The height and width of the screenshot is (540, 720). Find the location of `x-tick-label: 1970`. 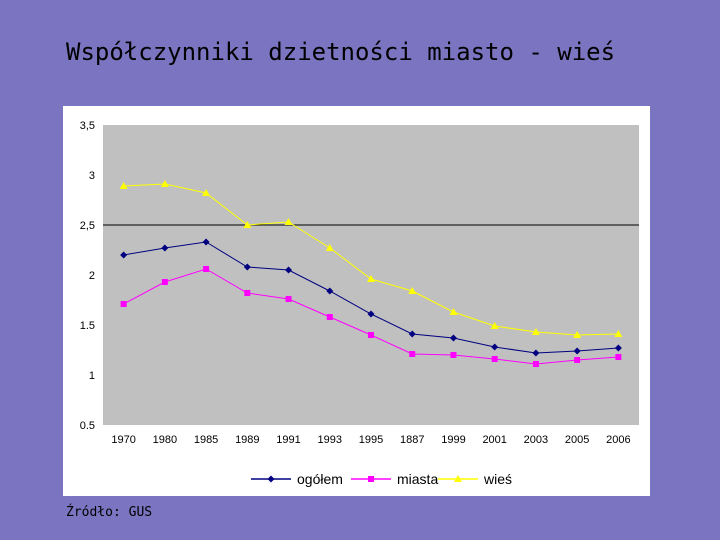

x-tick-label: 1970 is located at coordinates (123, 440).